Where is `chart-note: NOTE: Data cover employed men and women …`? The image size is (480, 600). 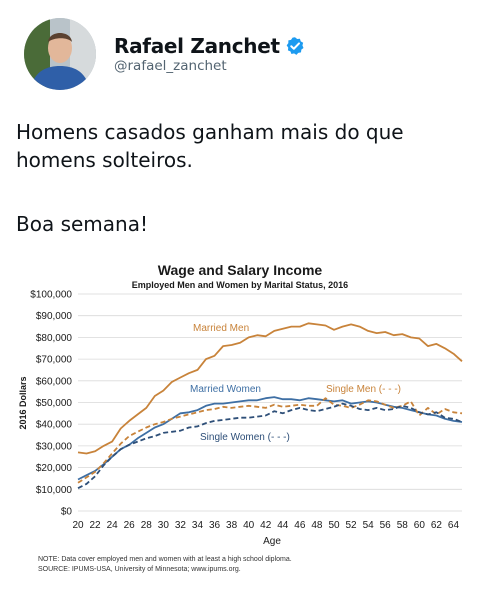 chart-note: NOTE: Data cover employed men and women … is located at coordinates (165, 559).